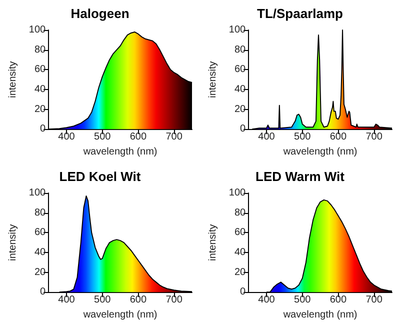  Describe the element at coordinates (100, 176) in the screenshot. I see `chart-title: LED Koel Wit` at that location.